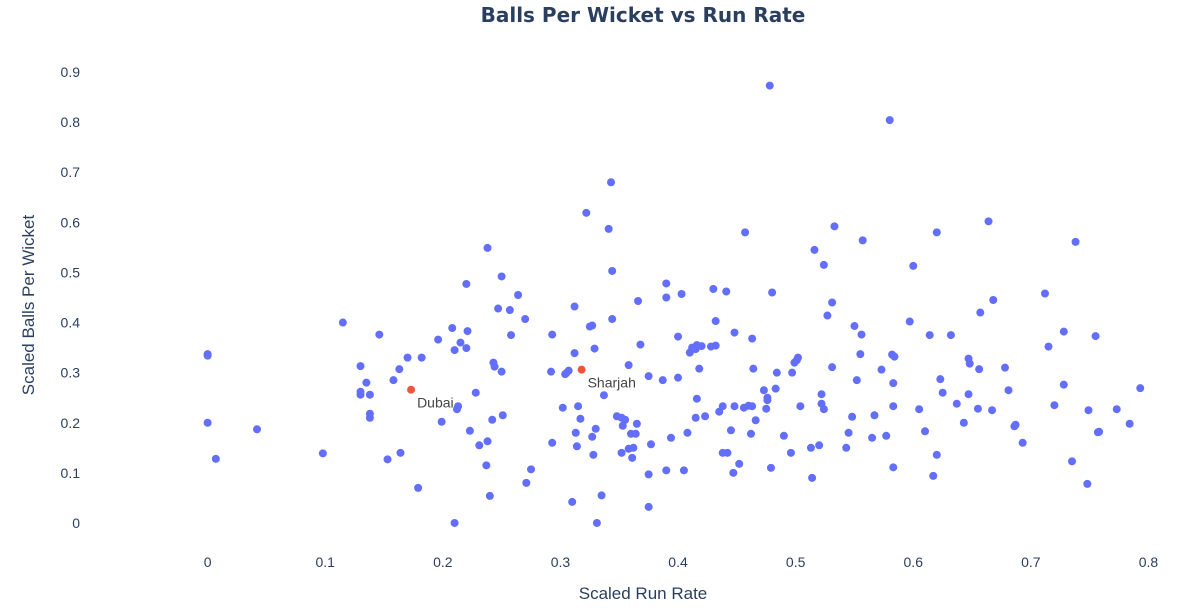  I want to click on x-tick-label: 0.3, so click(561, 562).